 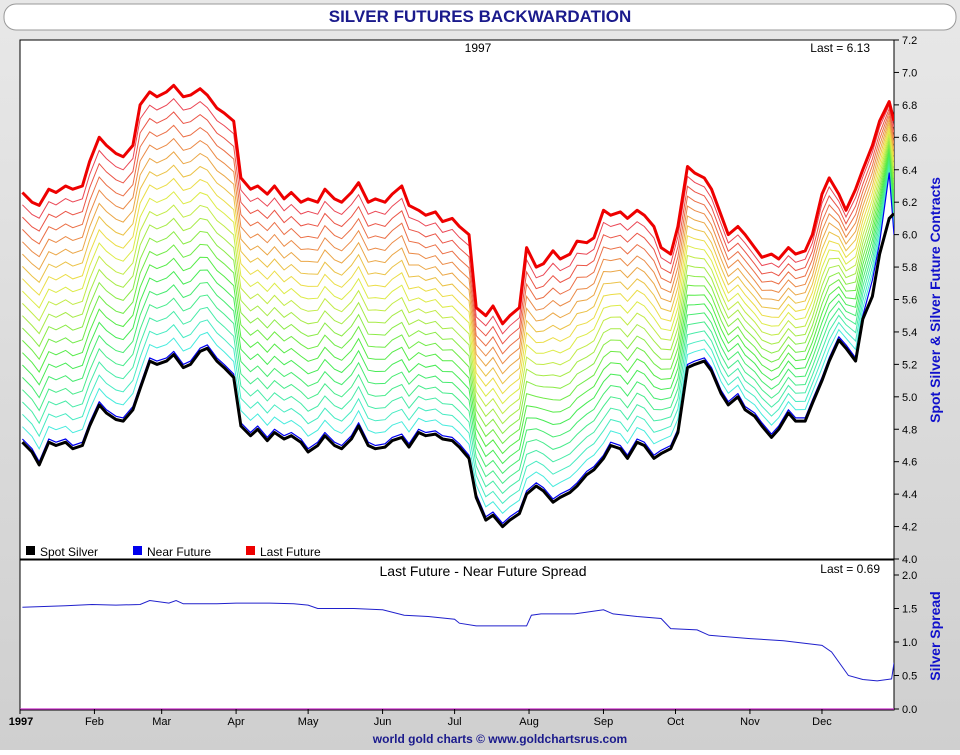 I want to click on spread-y-tick-label: 0.0, so click(x=909, y=710).